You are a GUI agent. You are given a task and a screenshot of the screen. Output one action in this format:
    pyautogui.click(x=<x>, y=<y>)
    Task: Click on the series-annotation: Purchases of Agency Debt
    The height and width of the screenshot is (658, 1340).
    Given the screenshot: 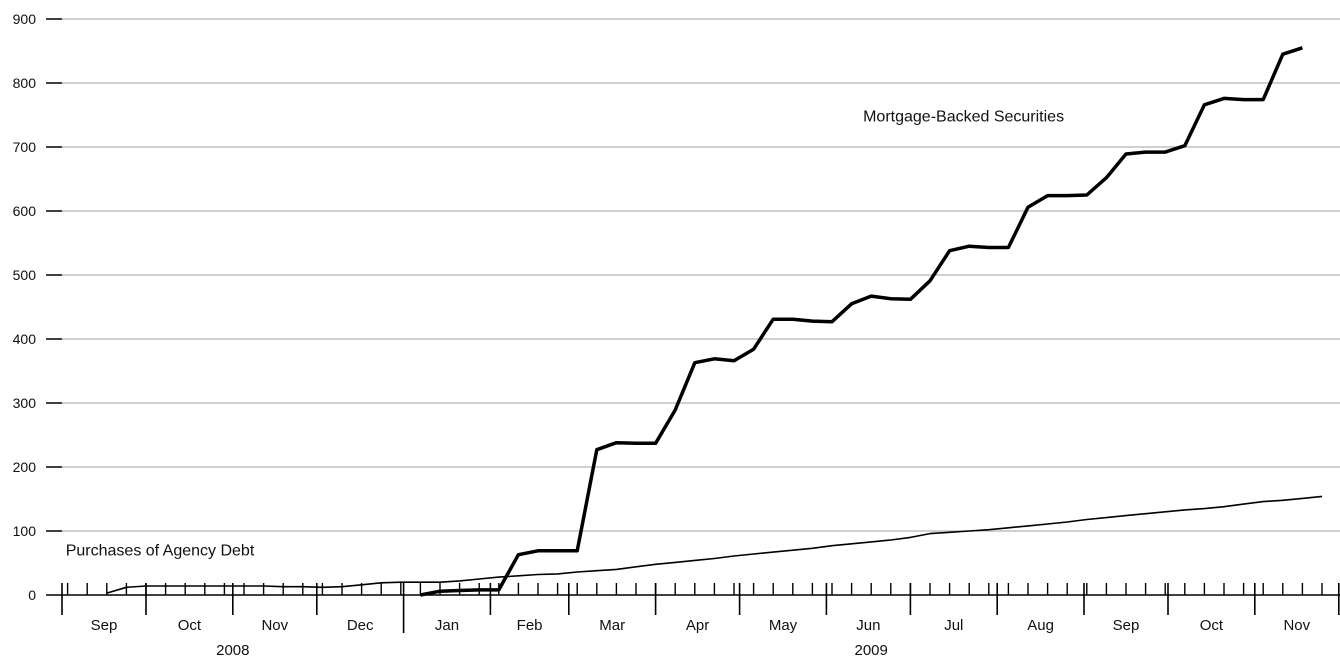 What is the action you would take?
    pyautogui.click(x=160, y=550)
    